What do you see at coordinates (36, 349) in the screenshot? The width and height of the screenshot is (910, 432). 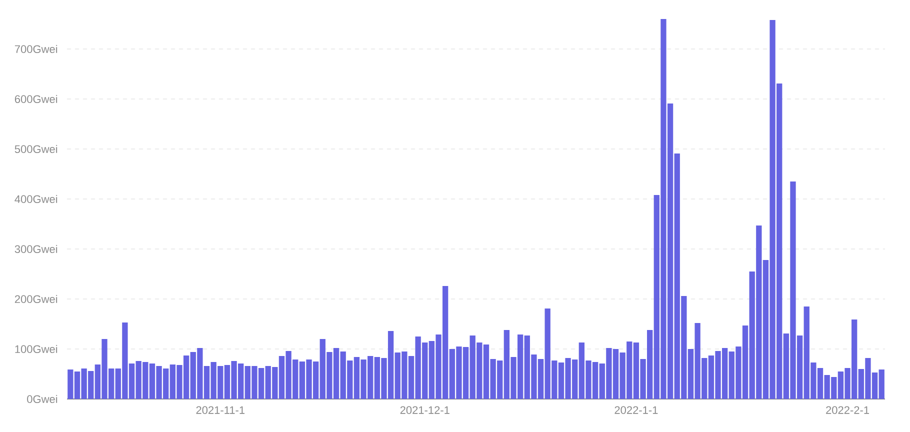 I see `y-tick-label: 100Gwei` at bounding box center [36, 349].